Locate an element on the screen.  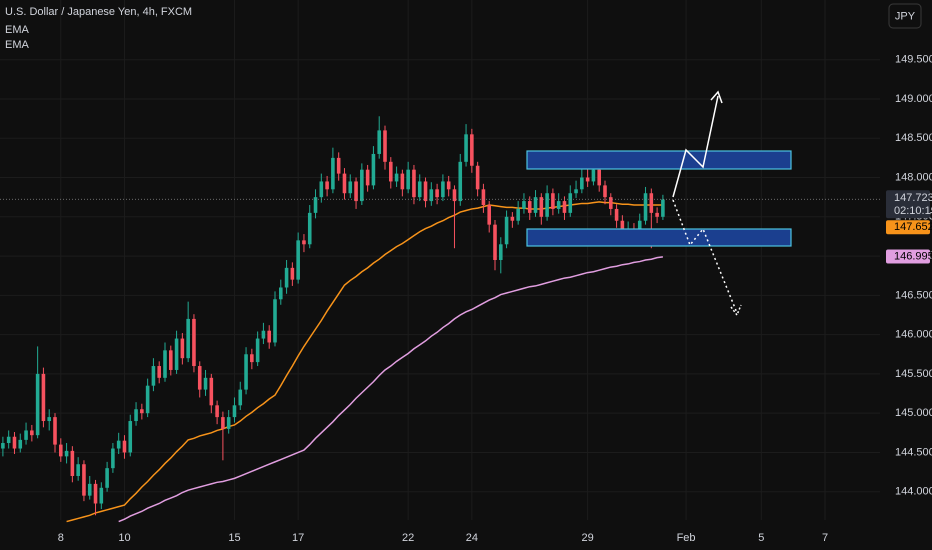
x-tick-label: 15 is located at coordinates (234, 538).